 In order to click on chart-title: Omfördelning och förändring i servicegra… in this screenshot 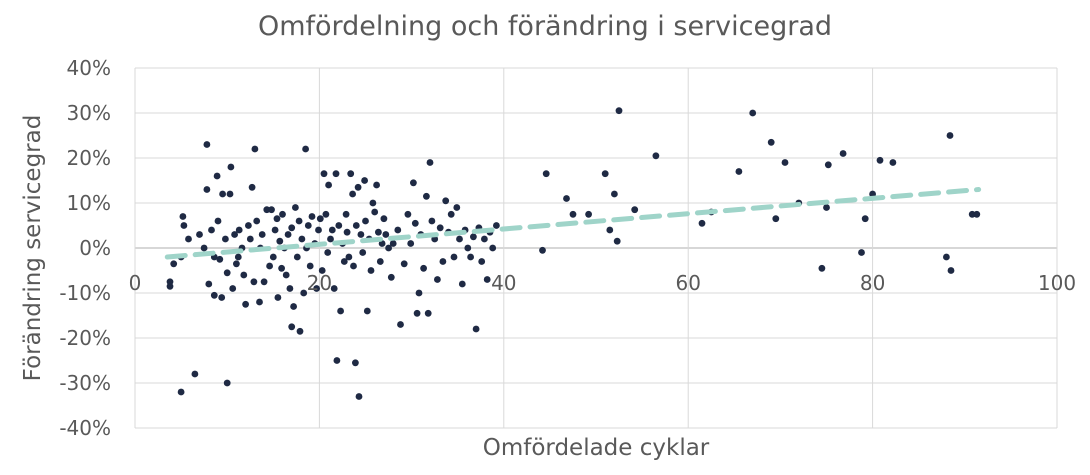, I will do `click(545, 26)`.